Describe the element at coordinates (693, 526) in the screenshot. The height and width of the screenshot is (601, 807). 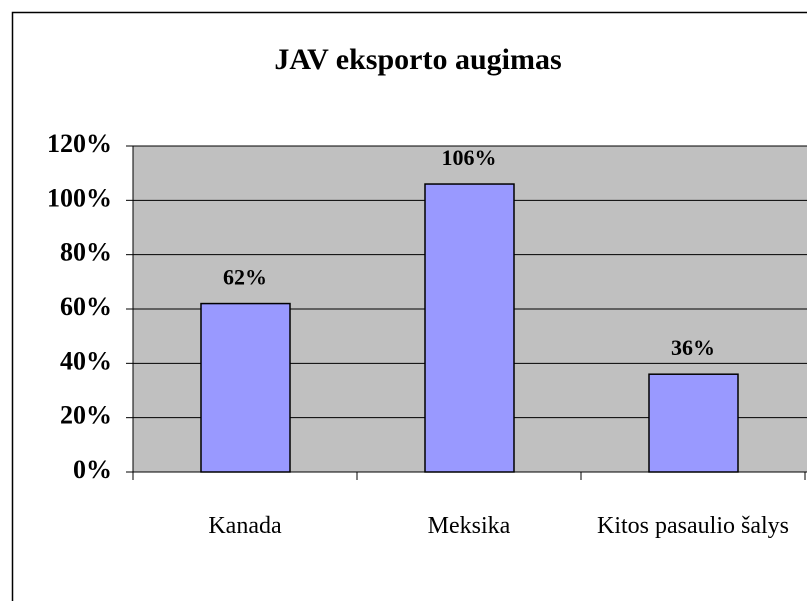
I see `x-tick-label: Kitos pasaulio šalys` at that location.